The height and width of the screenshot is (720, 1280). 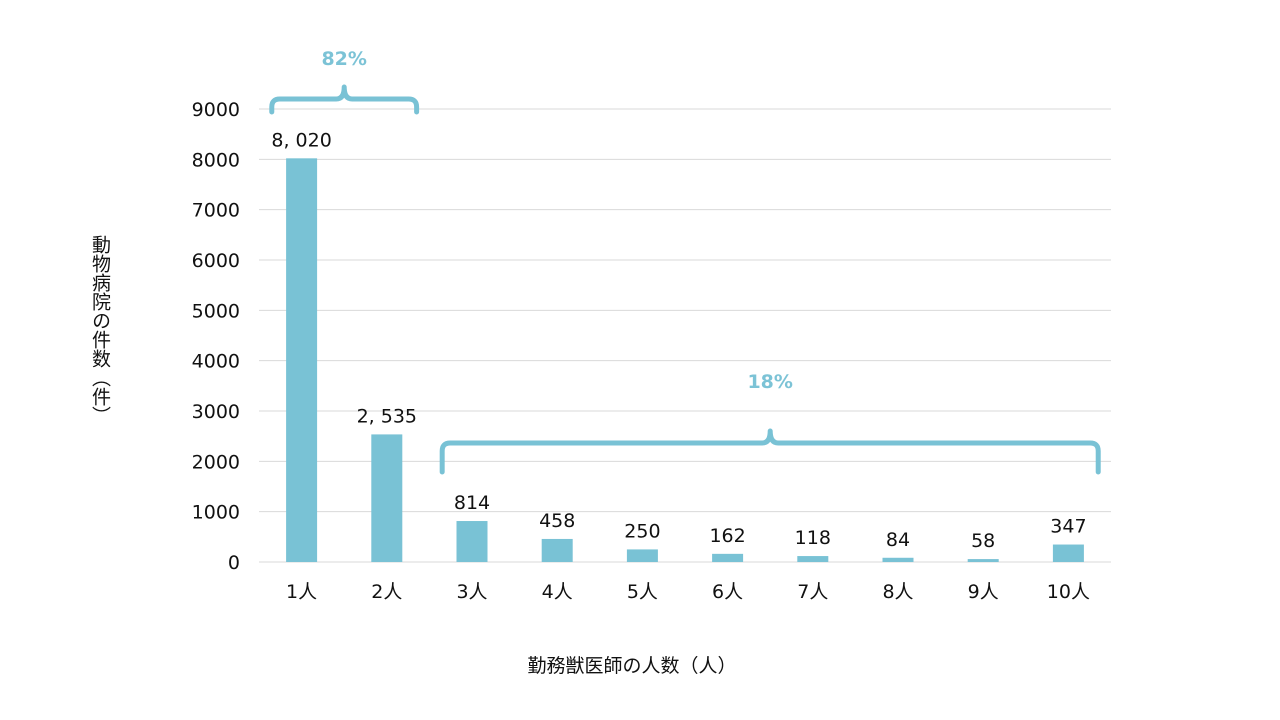 What do you see at coordinates (386, 592) in the screenshot?
I see `x-tick-label: 2人` at bounding box center [386, 592].